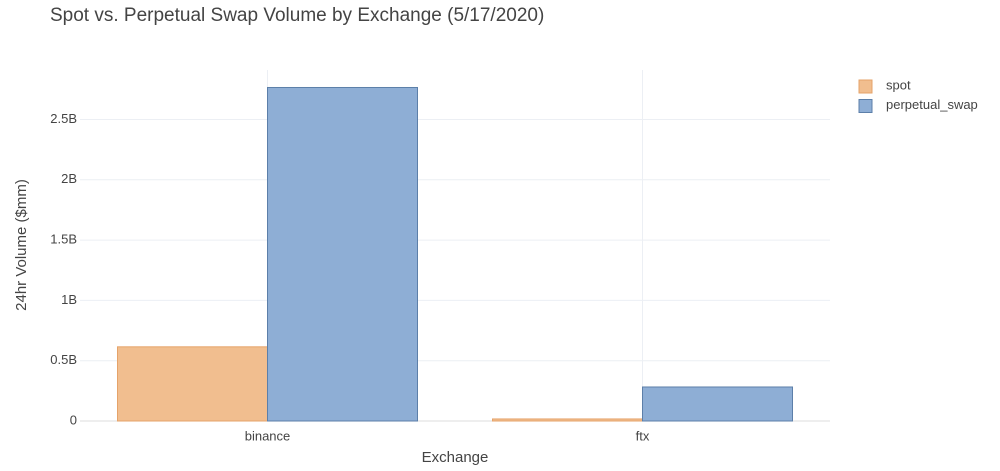  Describe the element at coordinates (63, 359) in the screenshot. I see `y-tick-label: 0.5B` at that location.